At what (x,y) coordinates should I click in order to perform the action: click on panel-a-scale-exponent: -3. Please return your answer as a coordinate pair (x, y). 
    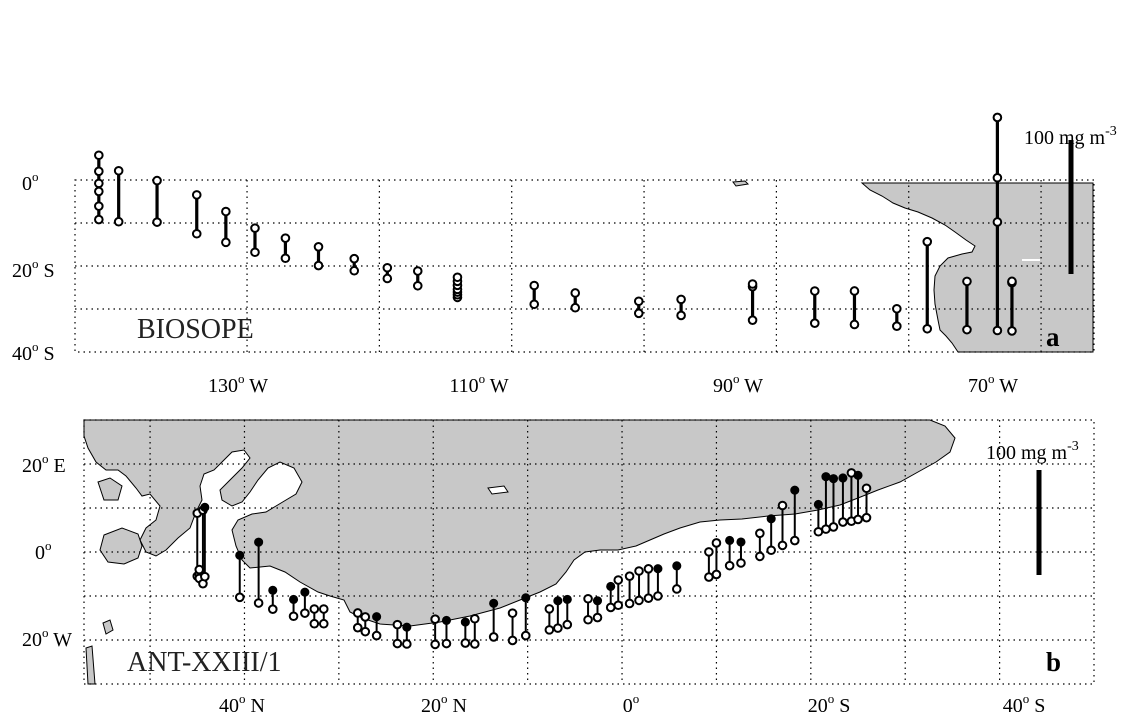
    Looking at the image, I should click on (1111, 131).